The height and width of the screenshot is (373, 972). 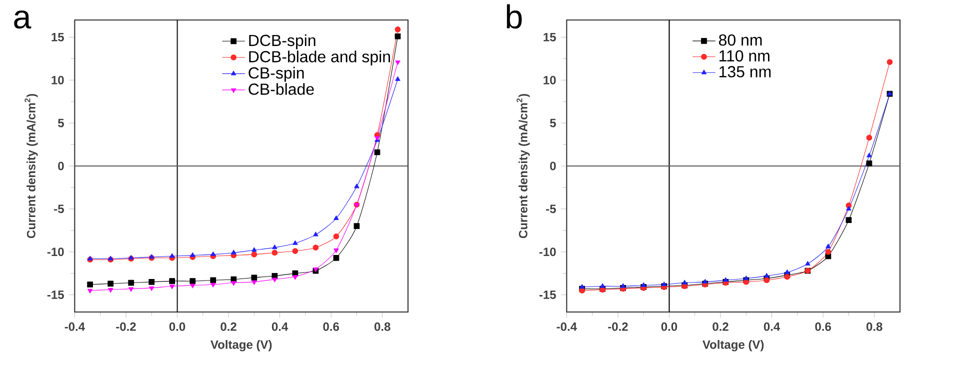 I want to click on legend-label: CB-blade, so click(x=281, y=88).